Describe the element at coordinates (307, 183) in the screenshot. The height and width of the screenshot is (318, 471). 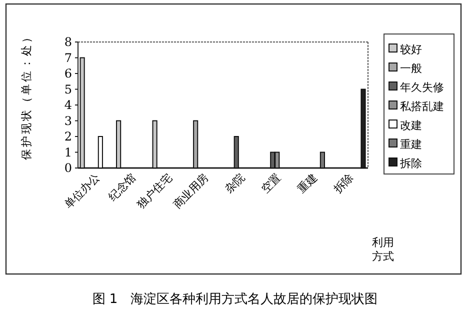
I see `x-tick-label: 重建` at that location.